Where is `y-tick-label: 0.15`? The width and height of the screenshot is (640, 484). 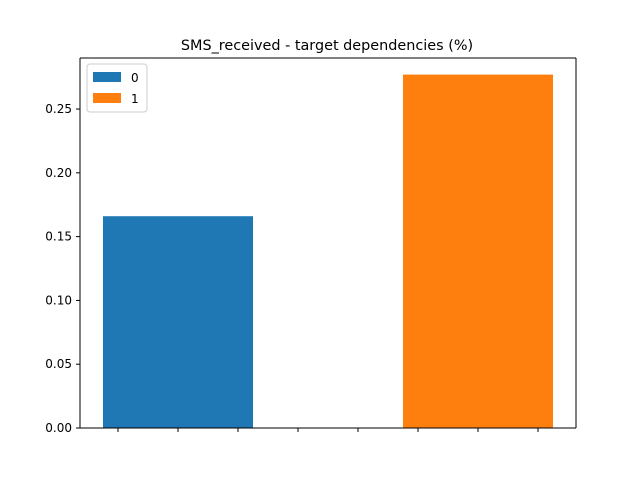 y-tick-label: 0.15 is located at coordinates (58, 237).